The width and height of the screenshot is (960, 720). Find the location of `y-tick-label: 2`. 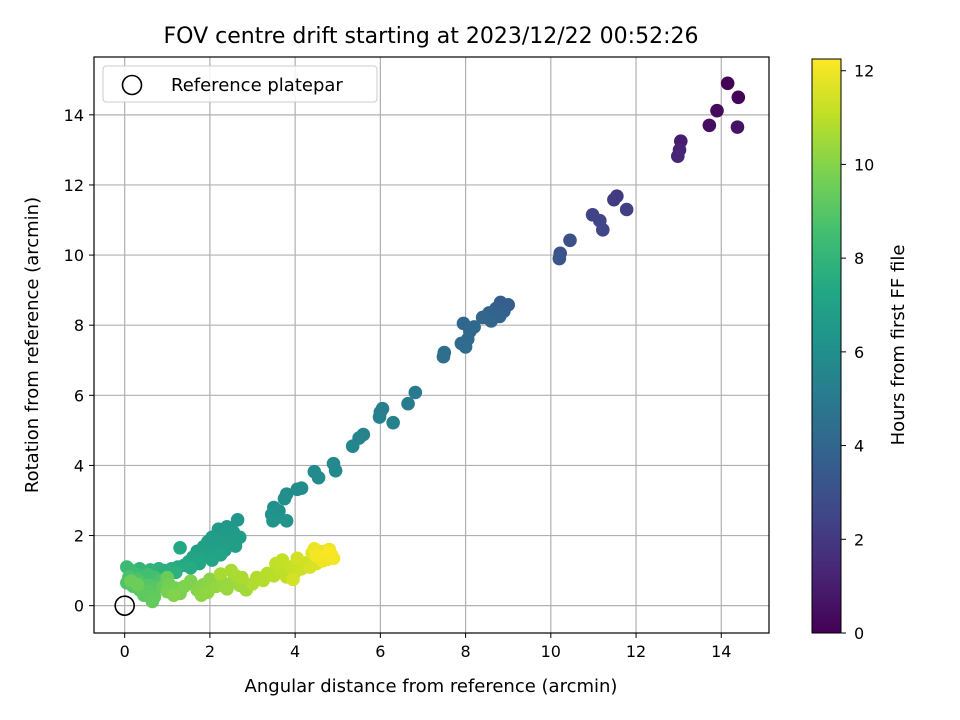

y-tick-label: 2 is located at coordinates (79, 536).